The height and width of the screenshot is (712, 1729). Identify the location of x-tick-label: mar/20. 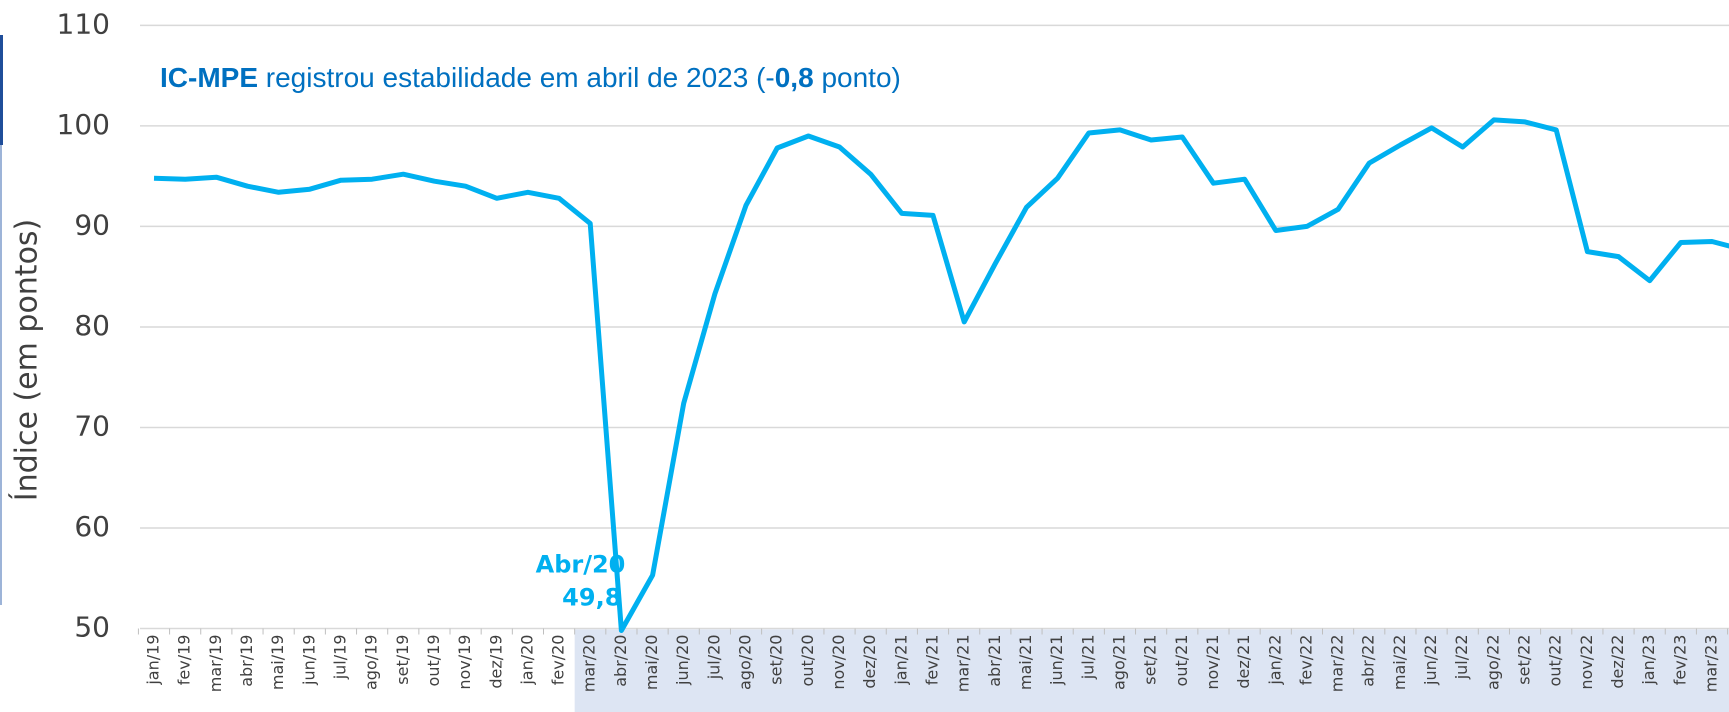
(589, 664).